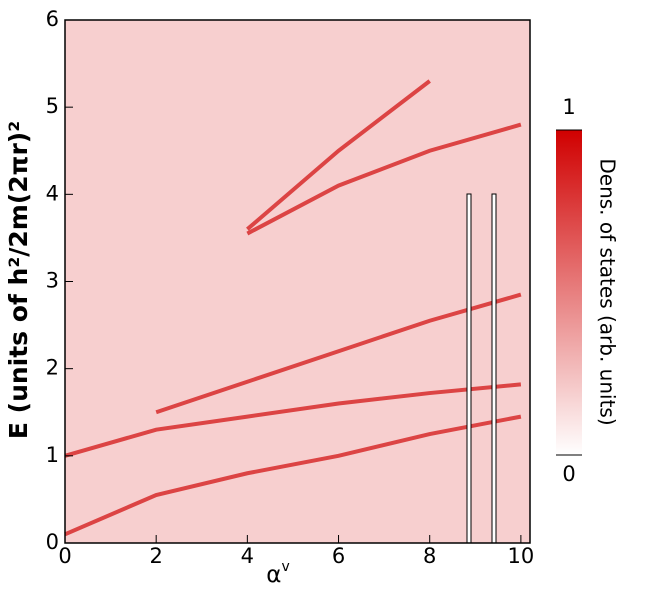 The height and width of the screenshot is (589, 662). I want to click on x-tick-label: 2, so click(155, 556).